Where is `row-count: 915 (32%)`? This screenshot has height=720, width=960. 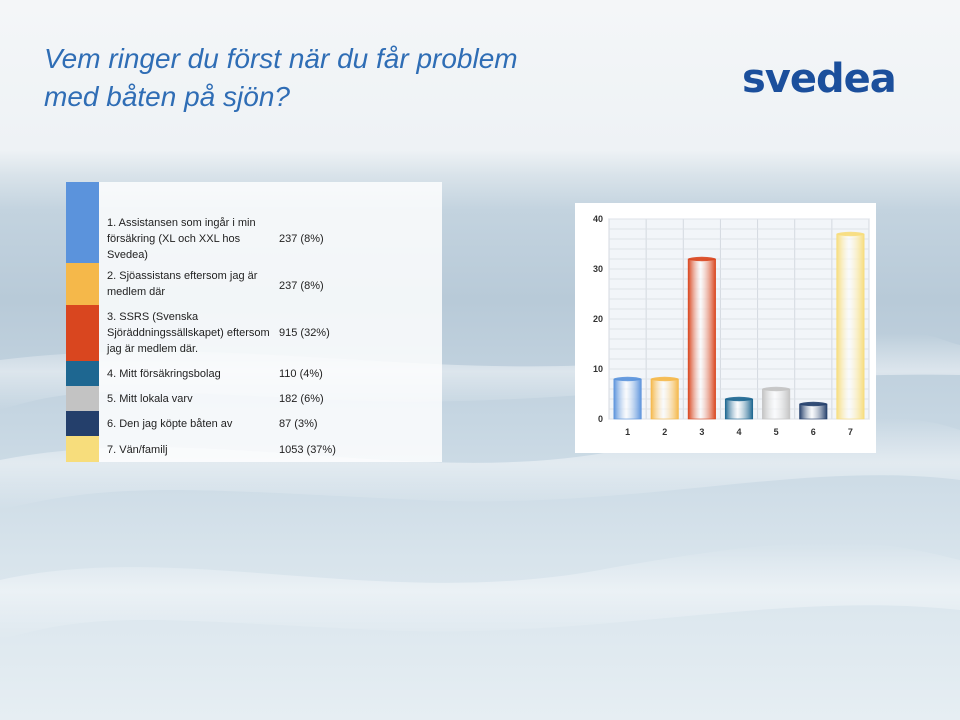
row-count: 915 (32%) is located at coordinates (304, 333).